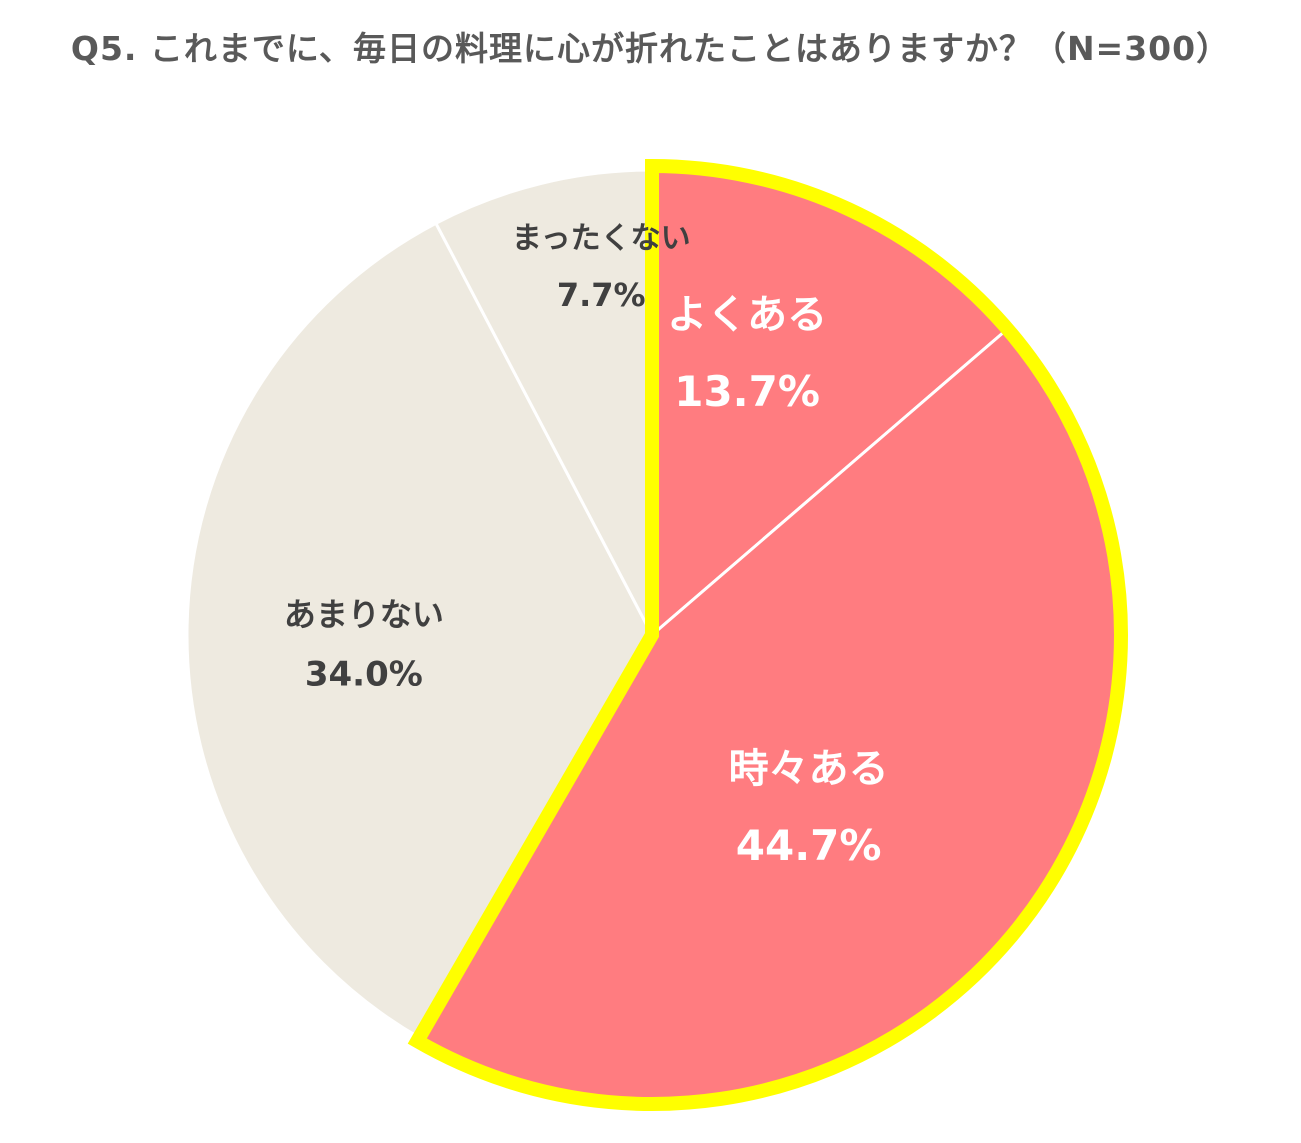 Image resolution: width=1301 pixels, height=1143 pixels. Describe the element at coordinates (809, 845) in the screenshot. I see `slice-value-label-2: 44.7%` at that location.